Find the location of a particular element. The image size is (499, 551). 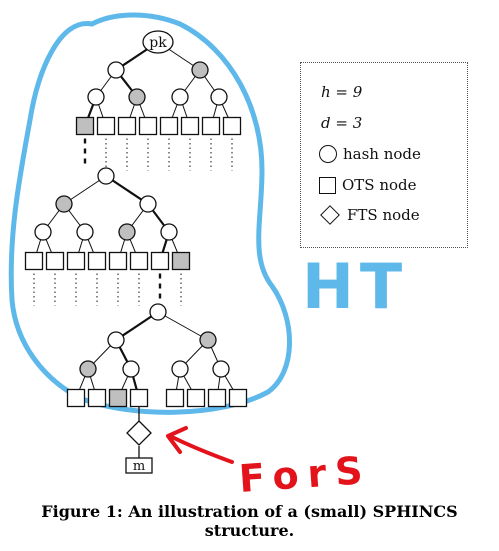

message-box is located at coordinates (139, 465).